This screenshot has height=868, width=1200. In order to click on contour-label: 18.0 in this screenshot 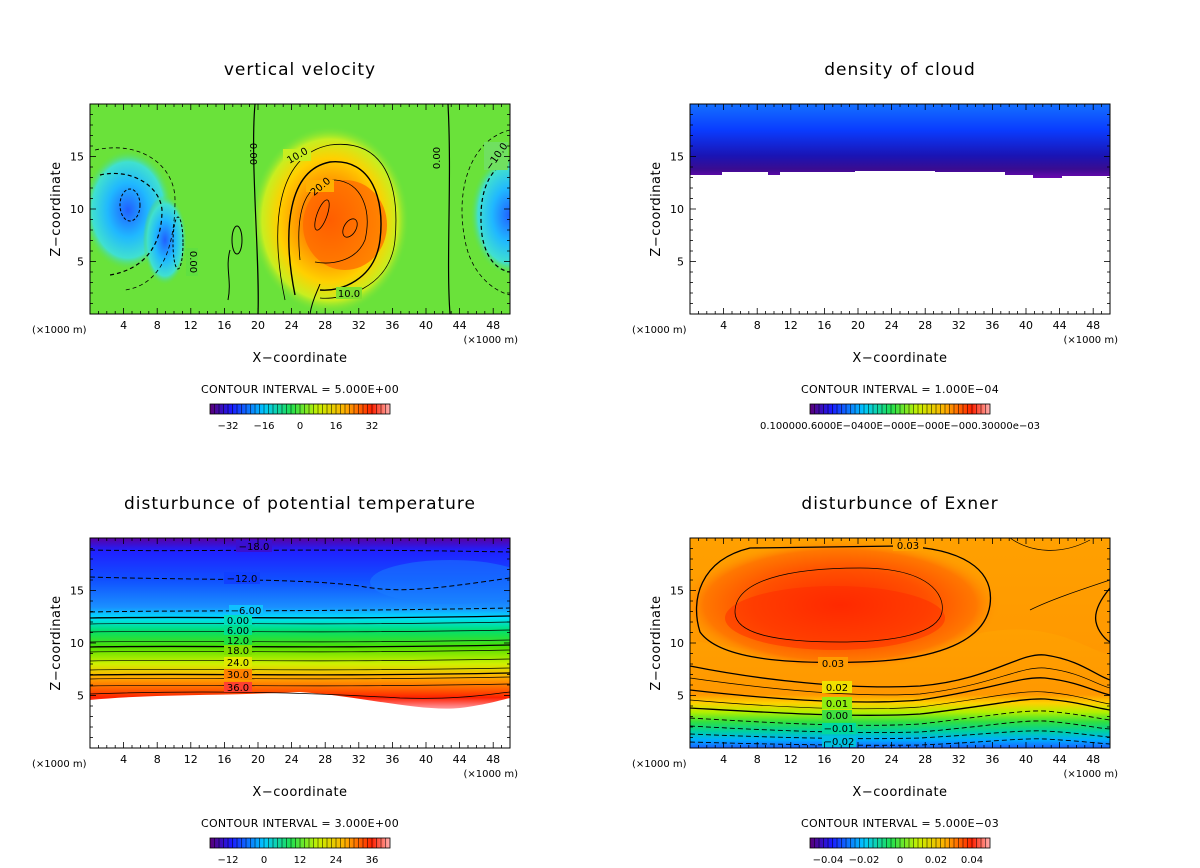, I will do `click(238, 651)`.